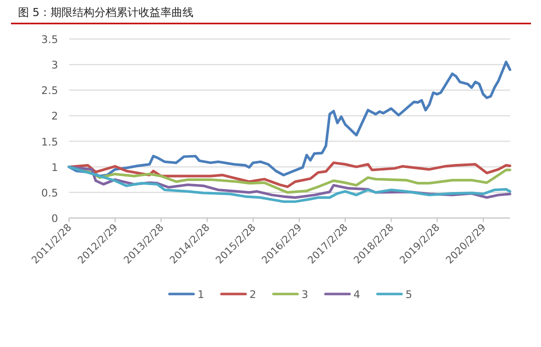 The width and height of the screenshot is (541, 347). What do you see at coordinates (49, 193) in the screenshot?
I see `y-tick-label: 0.5` at bounding box center [49, 193].